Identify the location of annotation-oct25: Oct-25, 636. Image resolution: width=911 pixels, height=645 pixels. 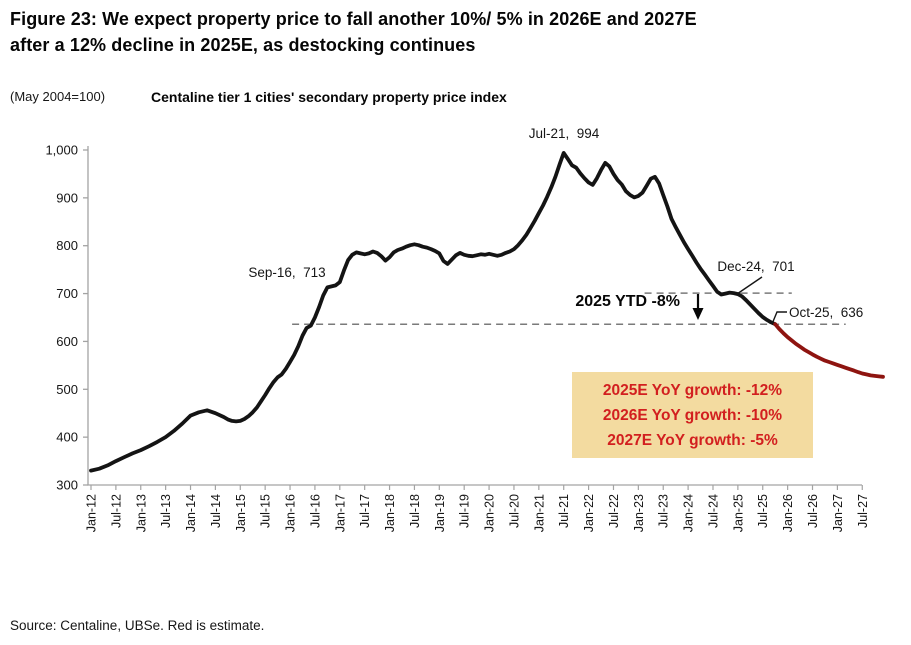
(826, 312).